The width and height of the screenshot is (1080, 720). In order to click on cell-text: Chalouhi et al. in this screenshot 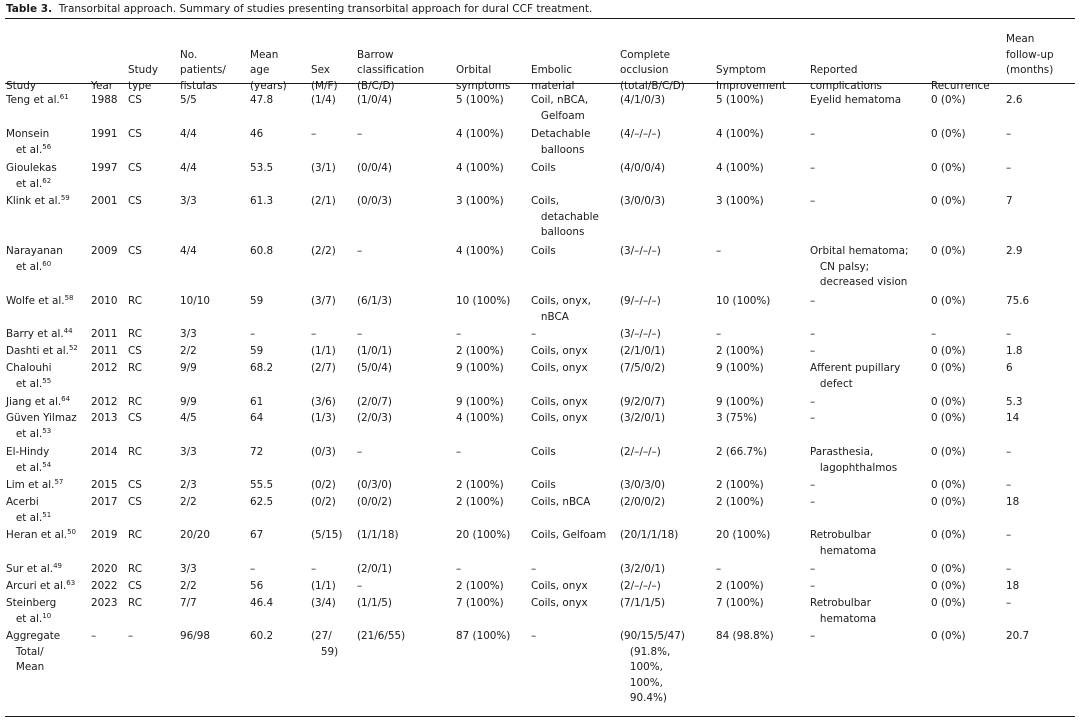, I will do `click(29, 376)`.